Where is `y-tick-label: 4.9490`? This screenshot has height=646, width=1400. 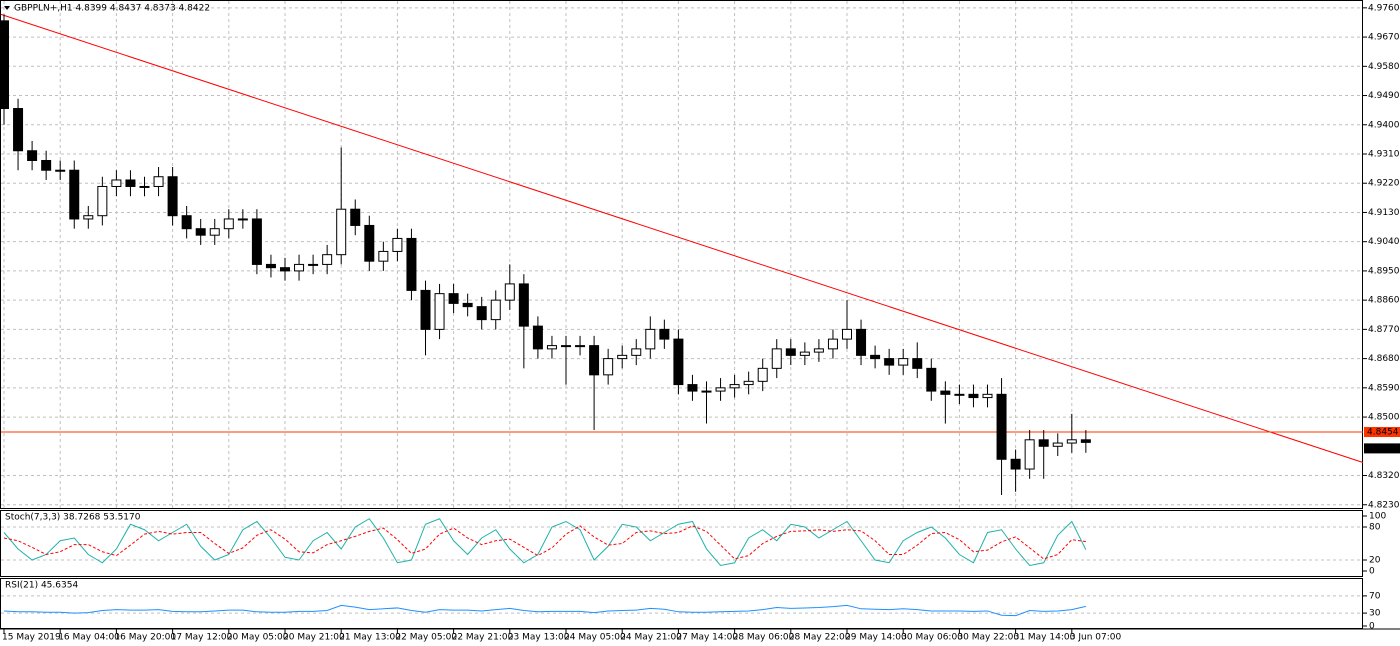 y-tick-label: 4.9490 is located at coordinates (1384, 96).